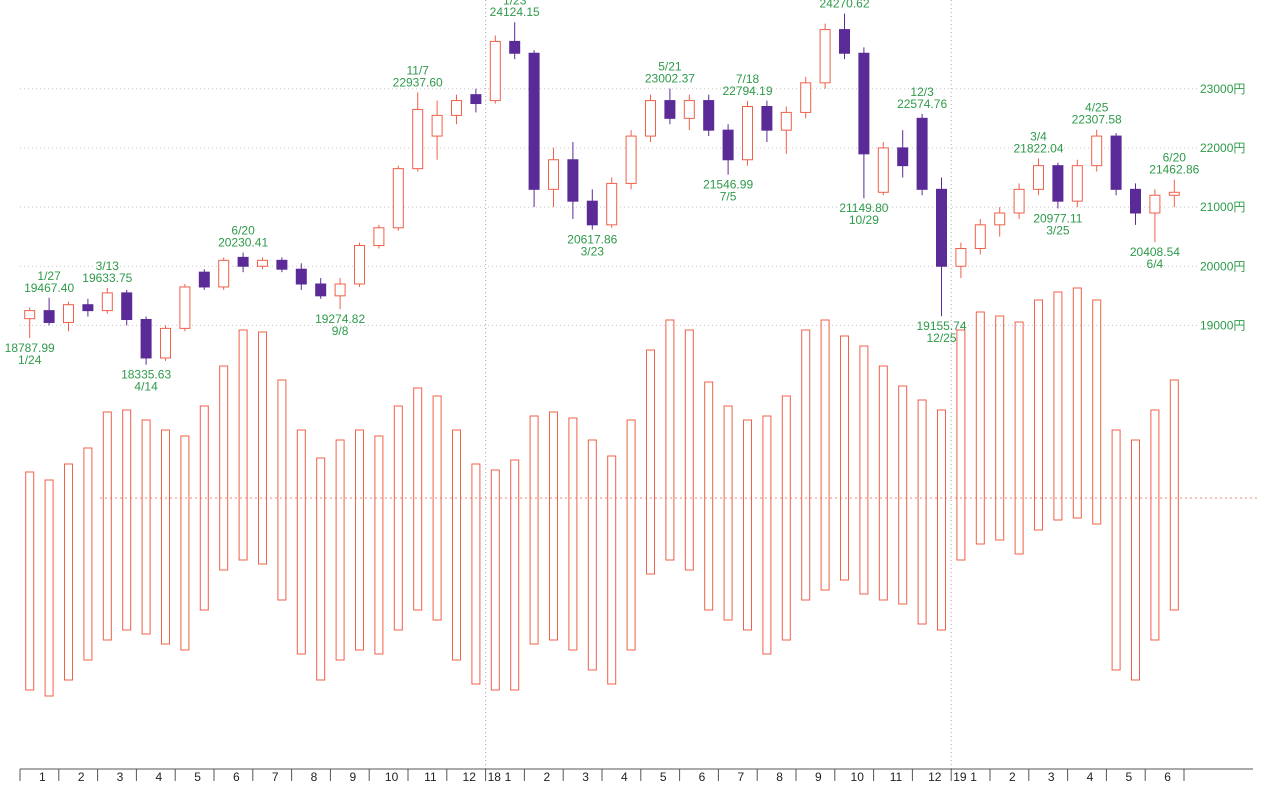  I want to click on annotation-date: 12/25, so click(941, 338).